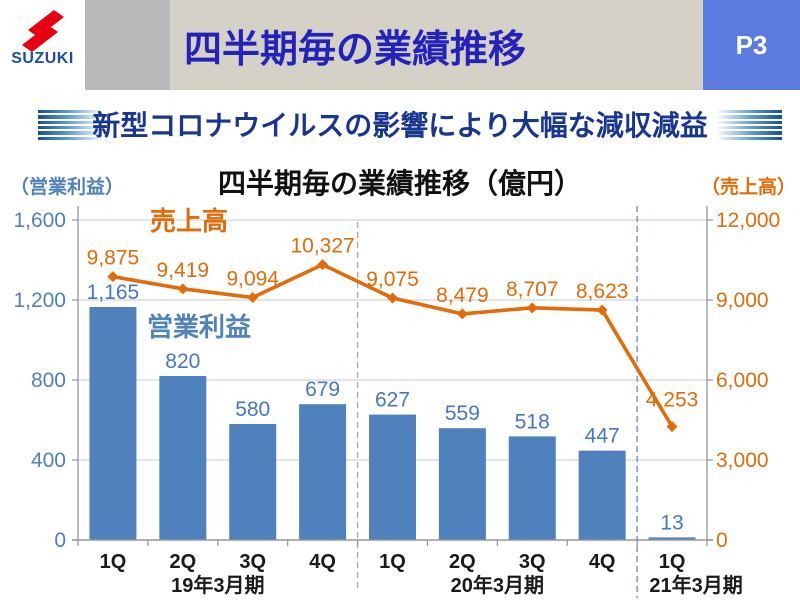 Image resolution: width=800 pixels, height=600 pixels. What do you see at coordinates (217, 585) in the screenshot?
I see `fiscal-year-label: 19年3月期` at bounding box center [217, 585].